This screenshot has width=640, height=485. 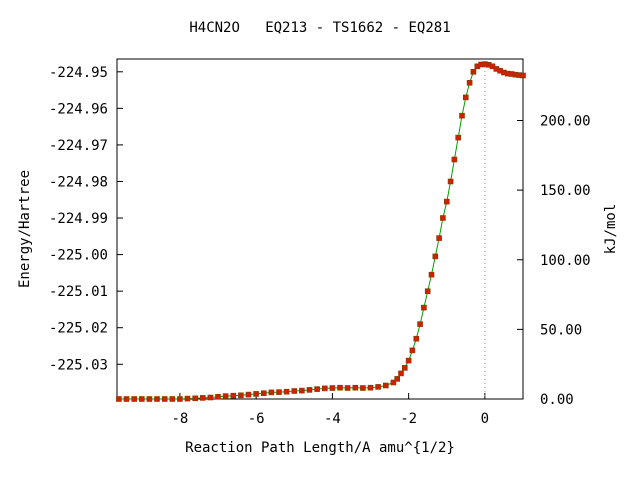 What do you see at coordinates (557, 400) in the screenshot?
I see `y2-tick-label: 0.00` at bounding box center [557, 400].